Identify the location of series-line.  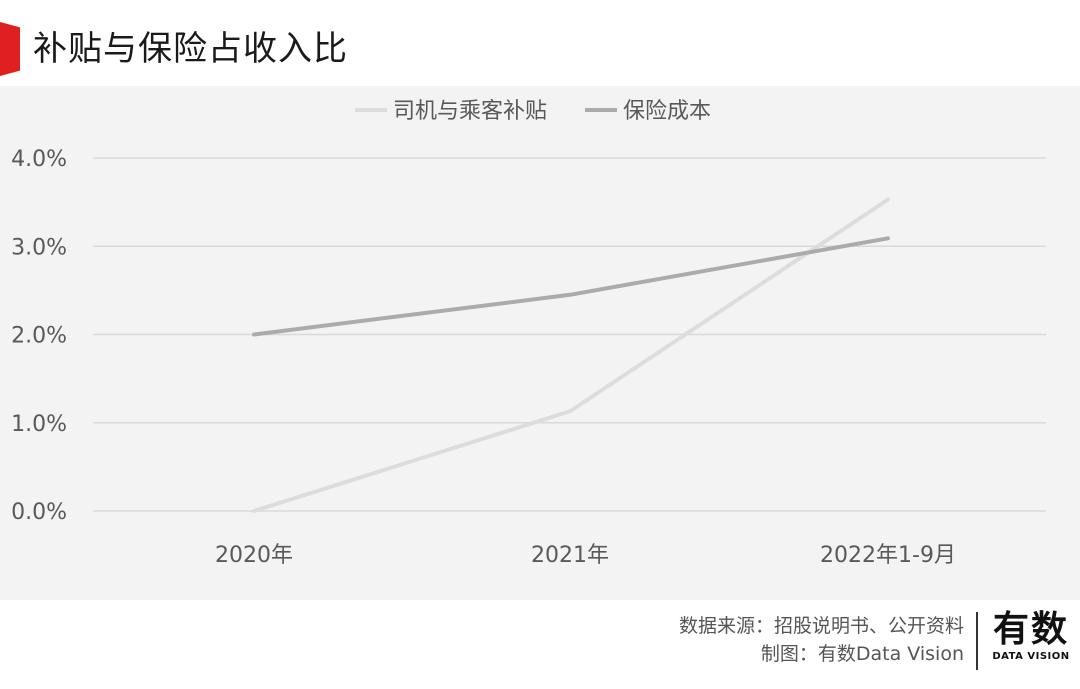
(571, 286).